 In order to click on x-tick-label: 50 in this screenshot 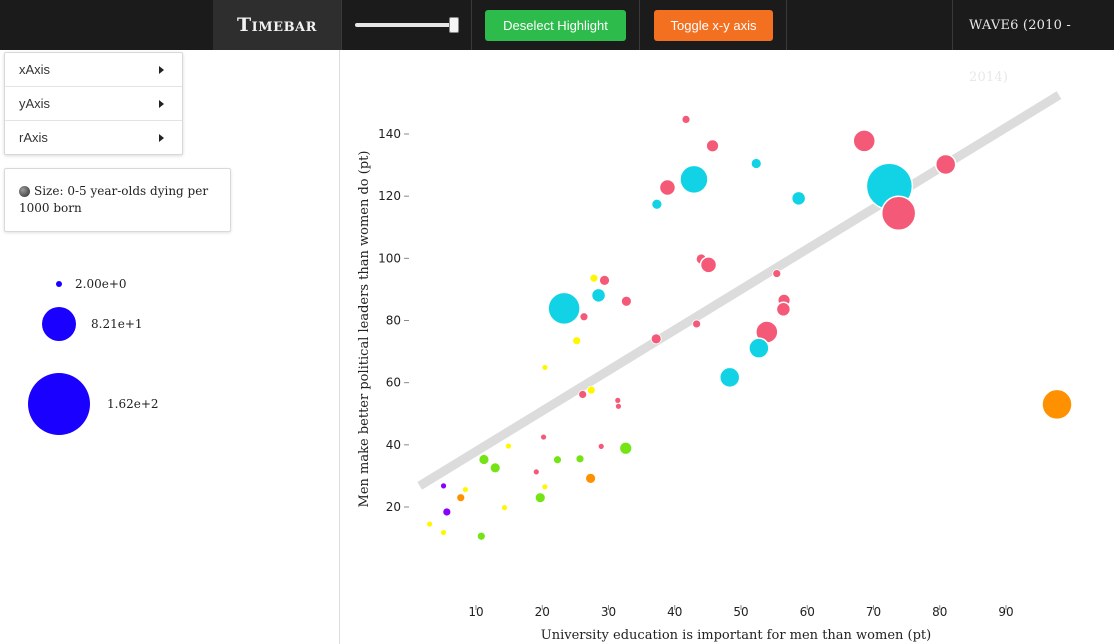, I will do `click(740, 612)`.